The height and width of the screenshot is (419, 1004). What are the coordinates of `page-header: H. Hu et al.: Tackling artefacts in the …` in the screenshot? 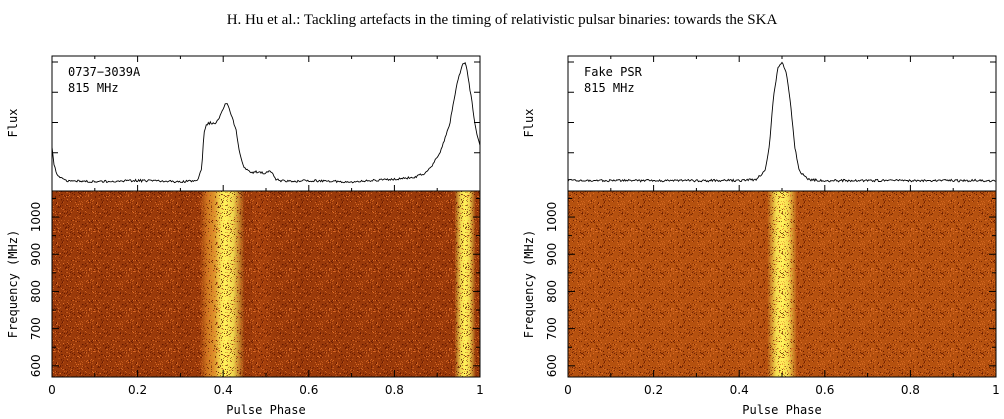 It's located at (502, 20).